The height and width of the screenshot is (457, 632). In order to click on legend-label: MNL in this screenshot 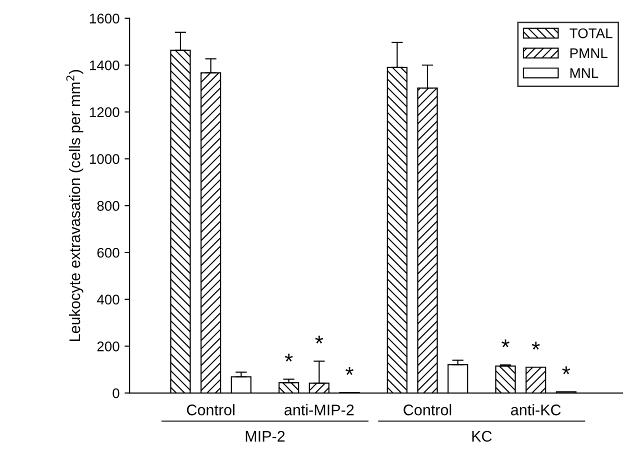, I will do `click(584, 73)`.